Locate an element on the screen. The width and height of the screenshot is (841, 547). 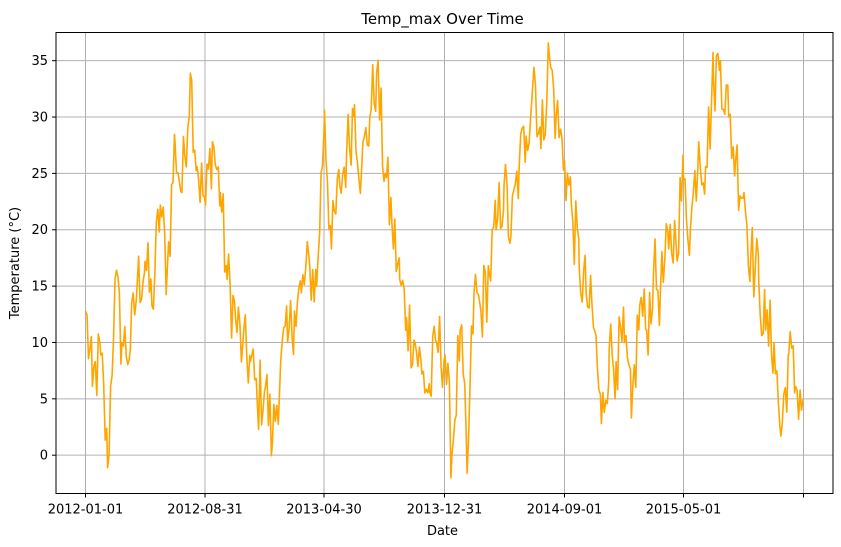
y-tick-label: 15 is located at coordinates (39, 287).